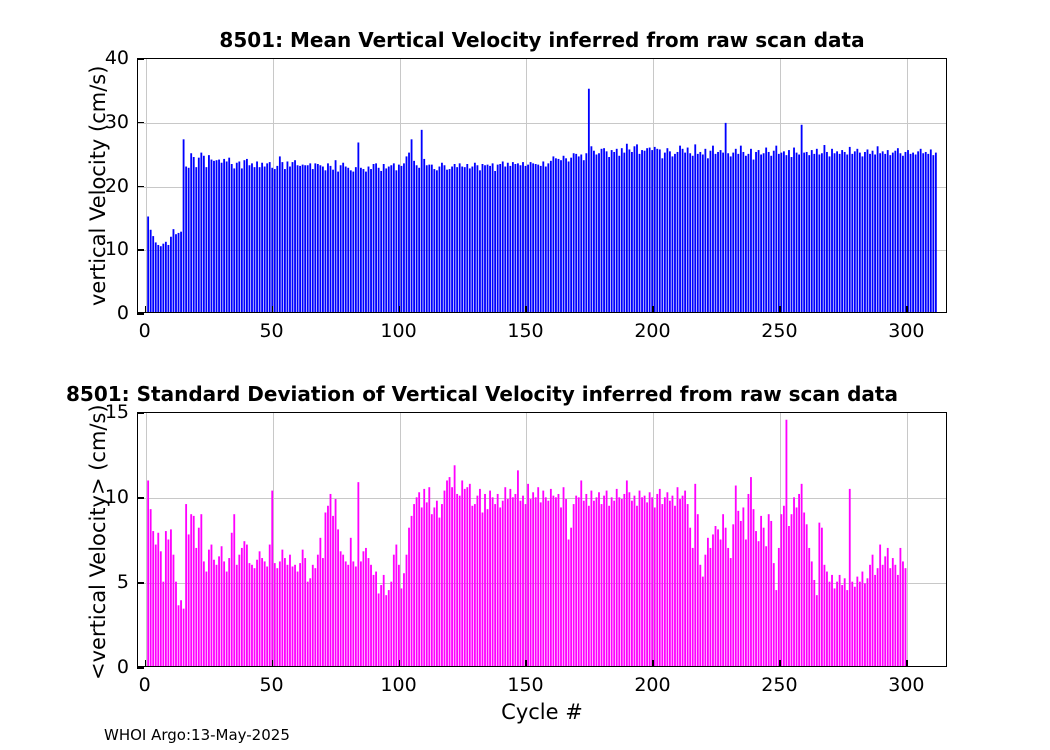  What do you see at coordinates (122, 582) in the screenshot?
I see `y-tick-label: 5` at bounding box center [122, 582].